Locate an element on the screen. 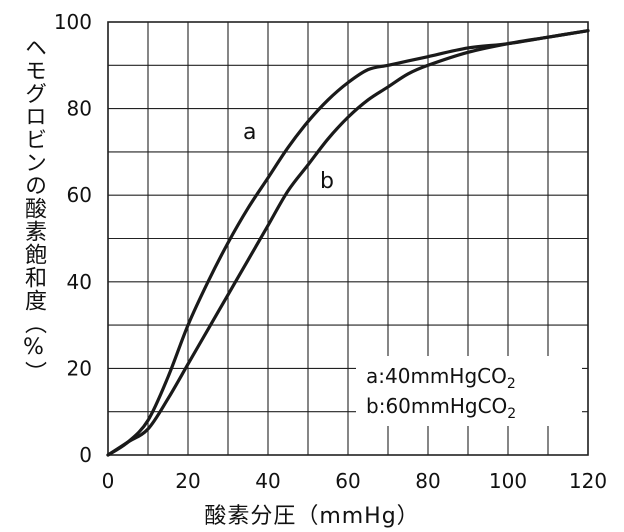 This screenshot has height=532, width=624. x-tick-label: 40 is located at coordinates (267, 481).